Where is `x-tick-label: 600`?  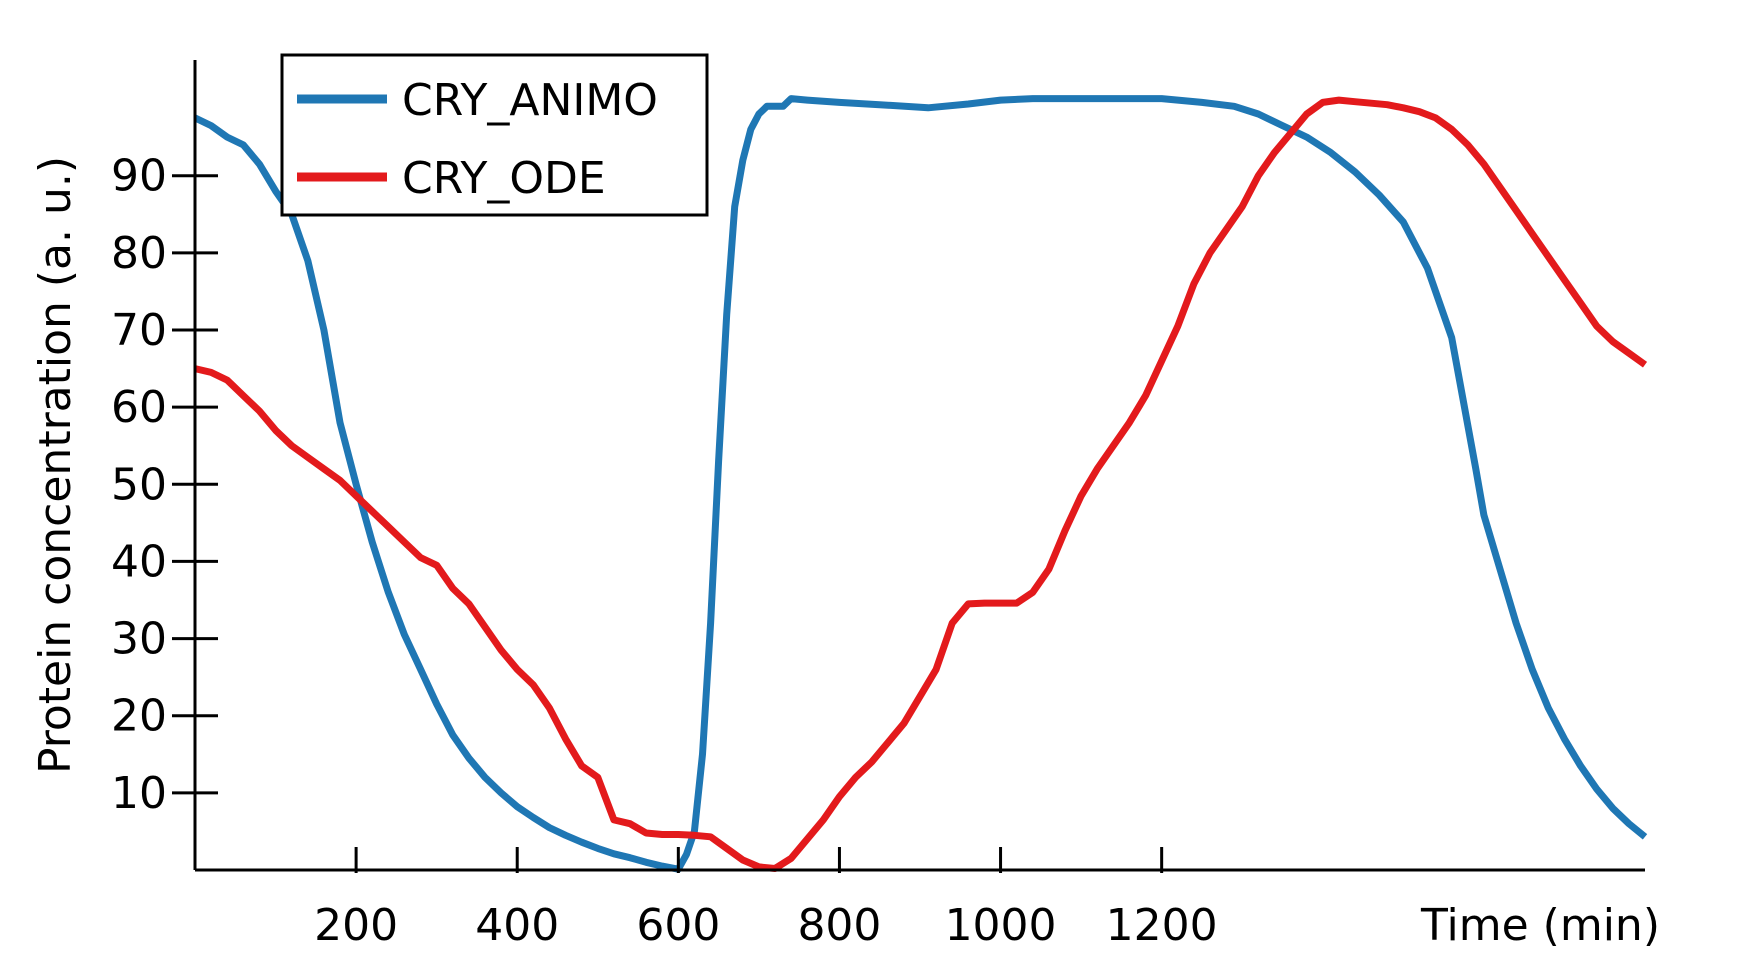 x-tick-label: 600 is located at coordinates (678, 925).